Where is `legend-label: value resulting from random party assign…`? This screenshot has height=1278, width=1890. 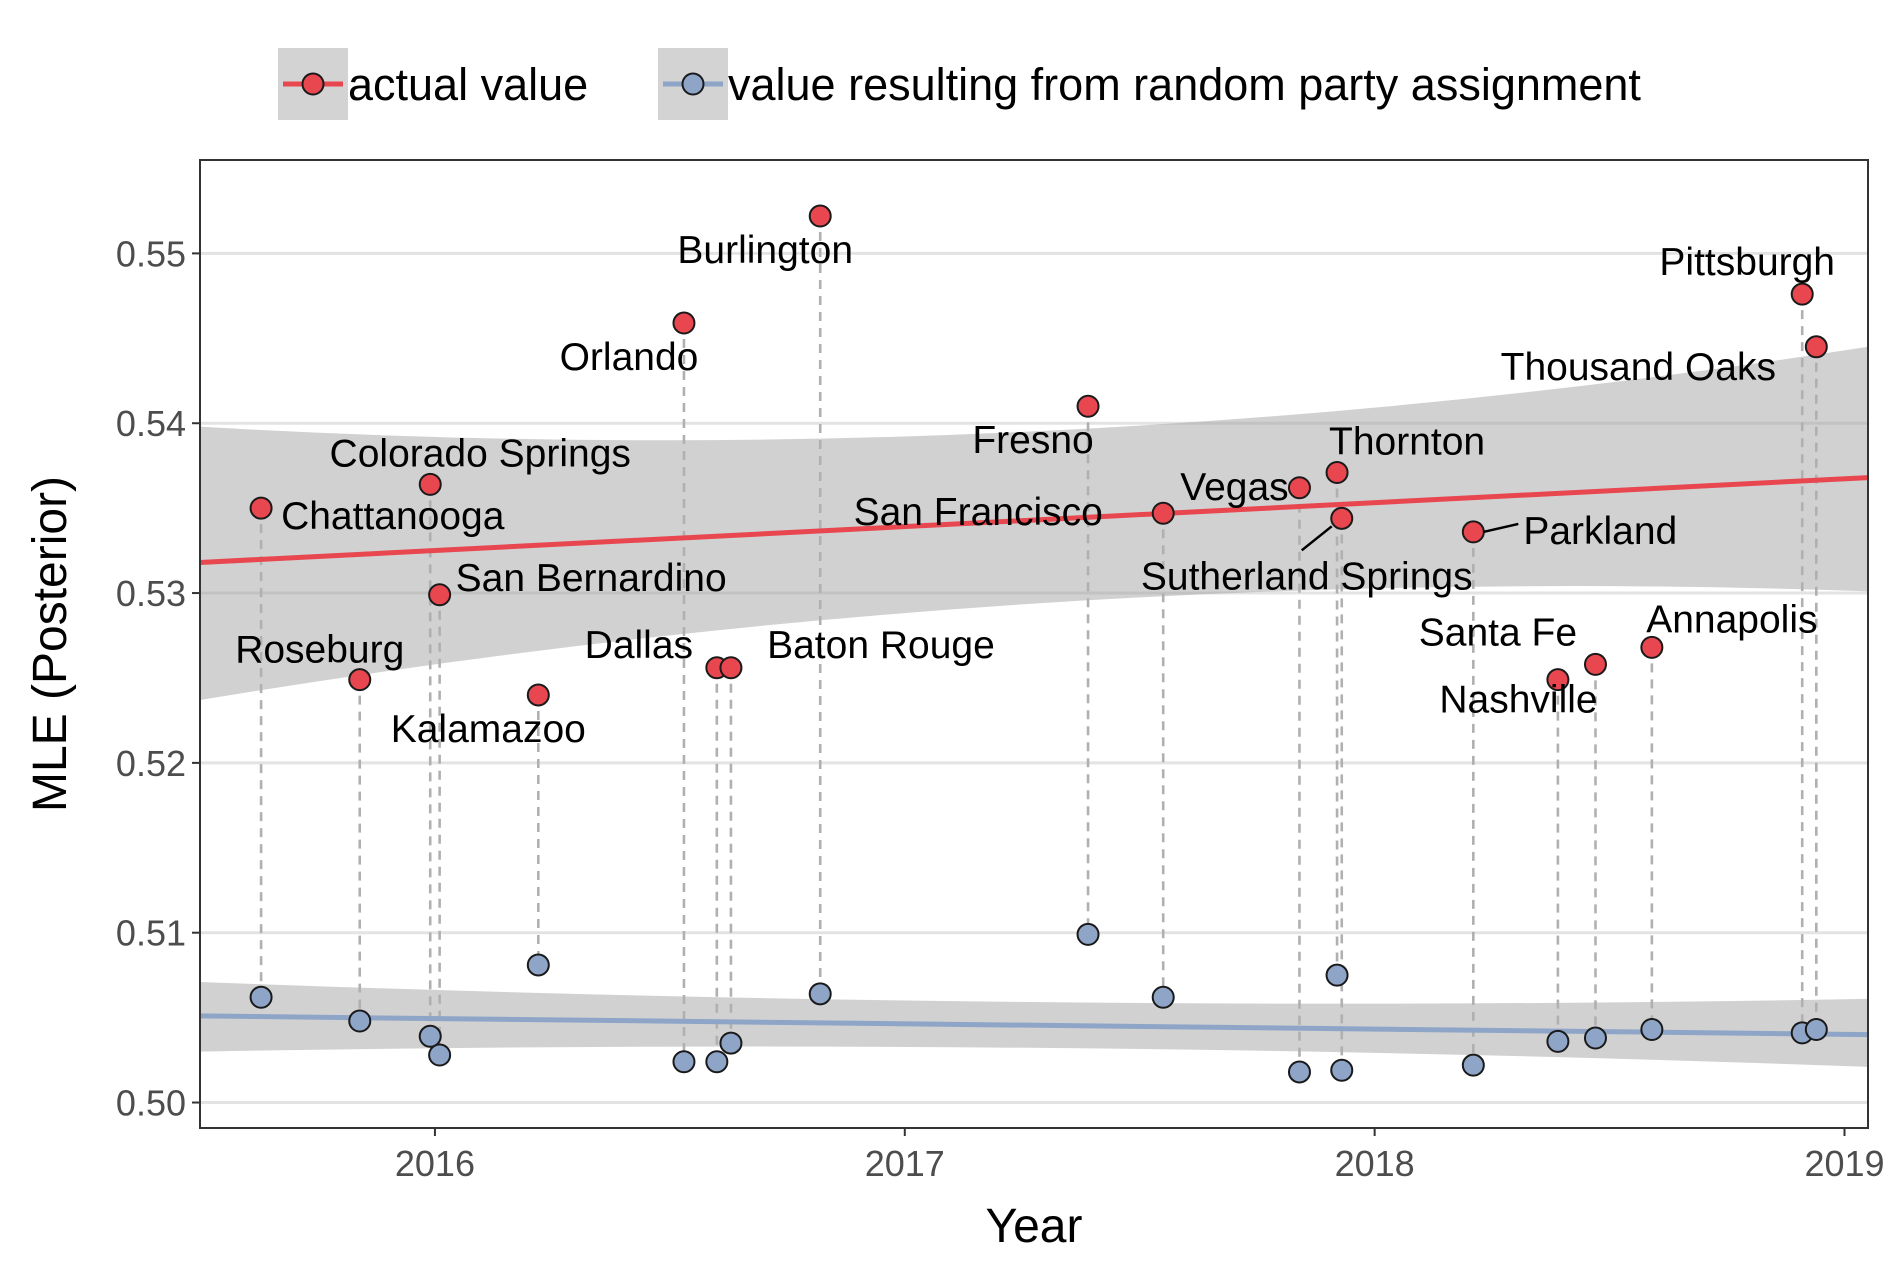
legend-label: value resulting from random party assign… is located at coordinates (1184, 84).